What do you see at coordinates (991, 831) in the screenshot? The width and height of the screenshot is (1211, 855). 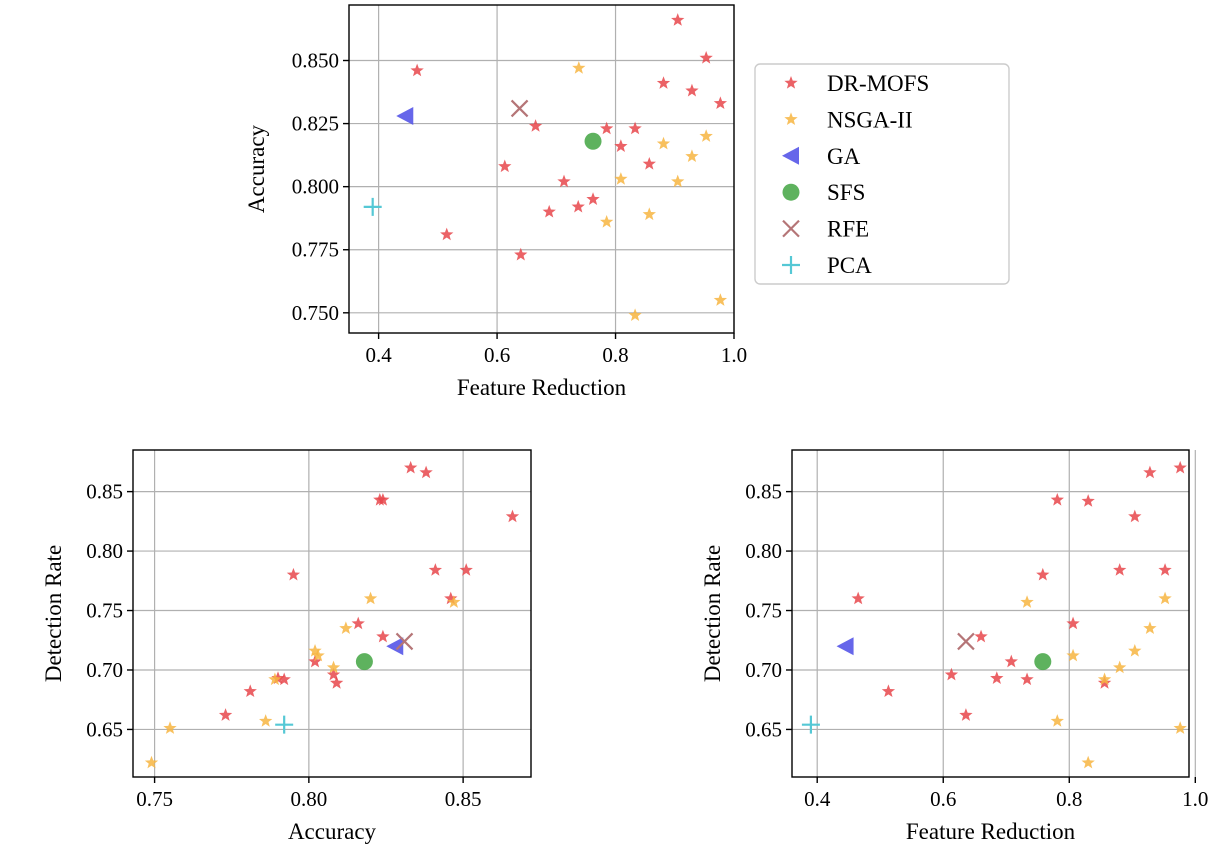 I see `x-axis-label: Feature Reduction` at bounding box center [991, 831].